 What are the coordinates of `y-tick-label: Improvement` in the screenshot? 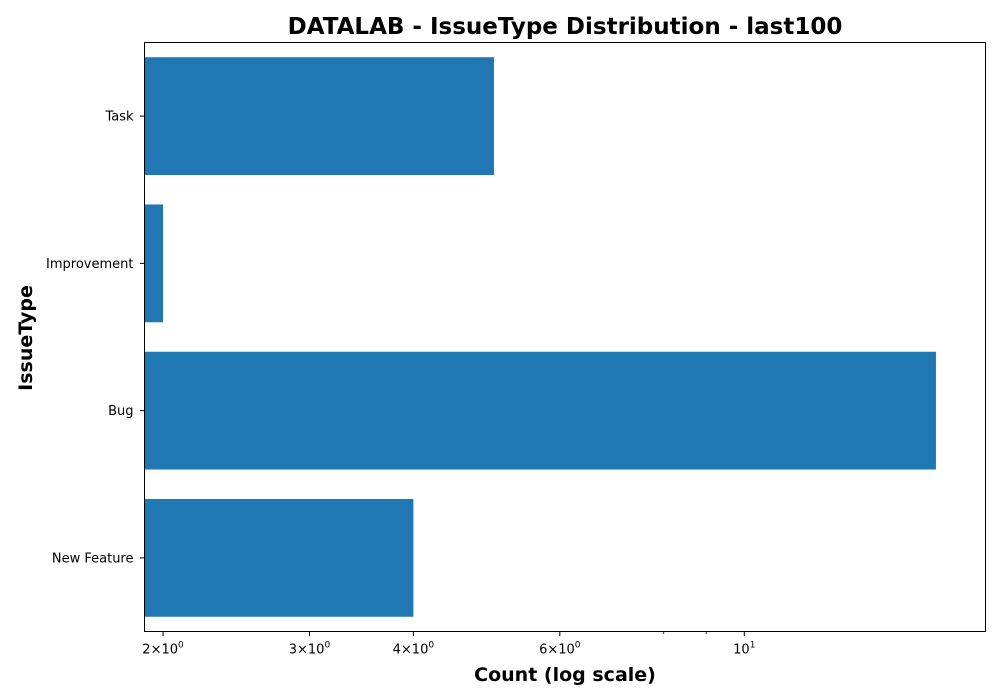 It's located at (89, 264).